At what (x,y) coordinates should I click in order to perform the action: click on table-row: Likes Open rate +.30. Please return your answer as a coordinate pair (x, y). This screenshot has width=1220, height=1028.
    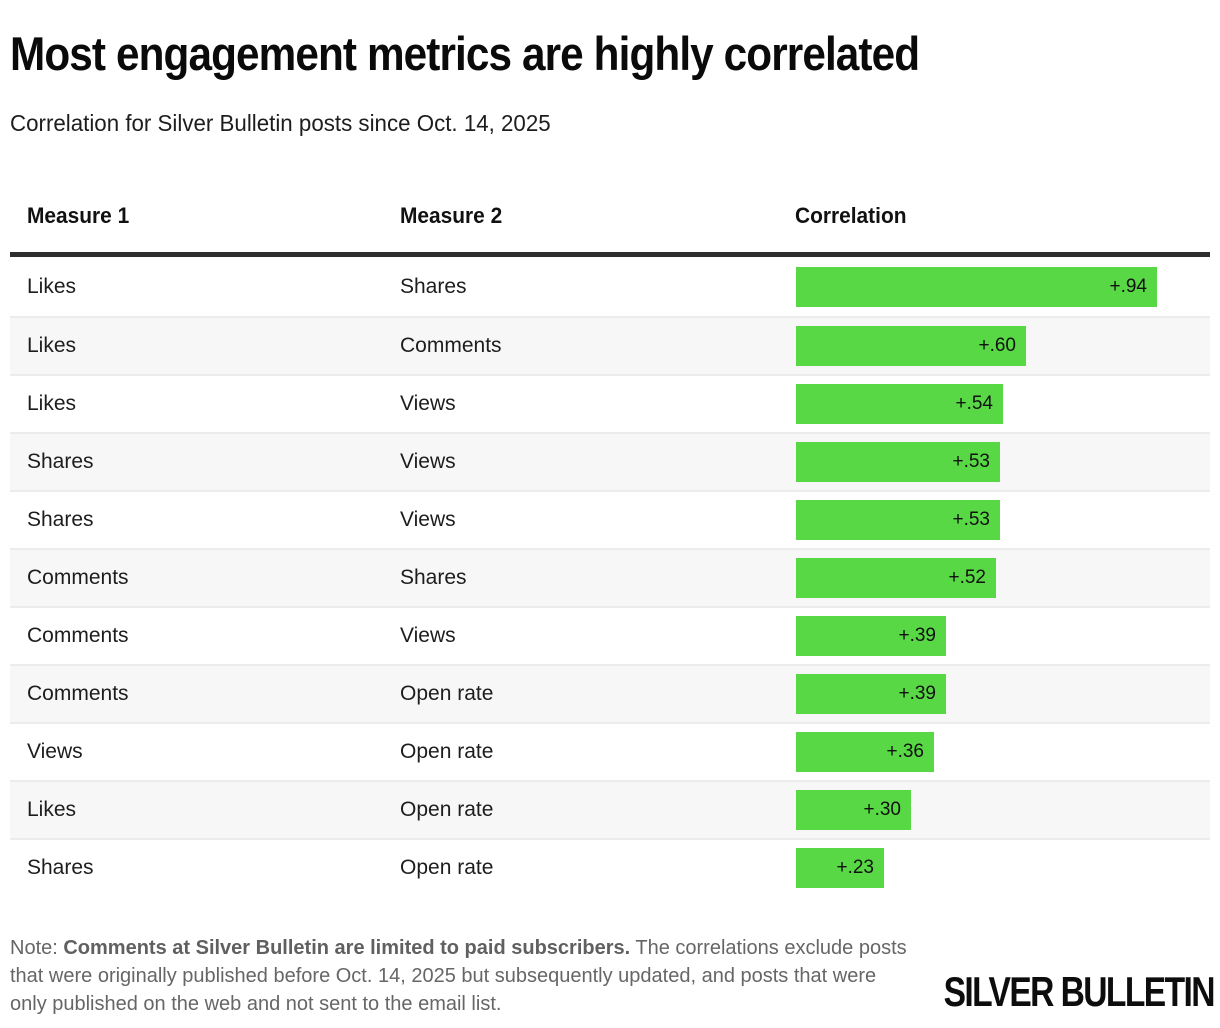
    Looking at the image, I should click on (610, 809).